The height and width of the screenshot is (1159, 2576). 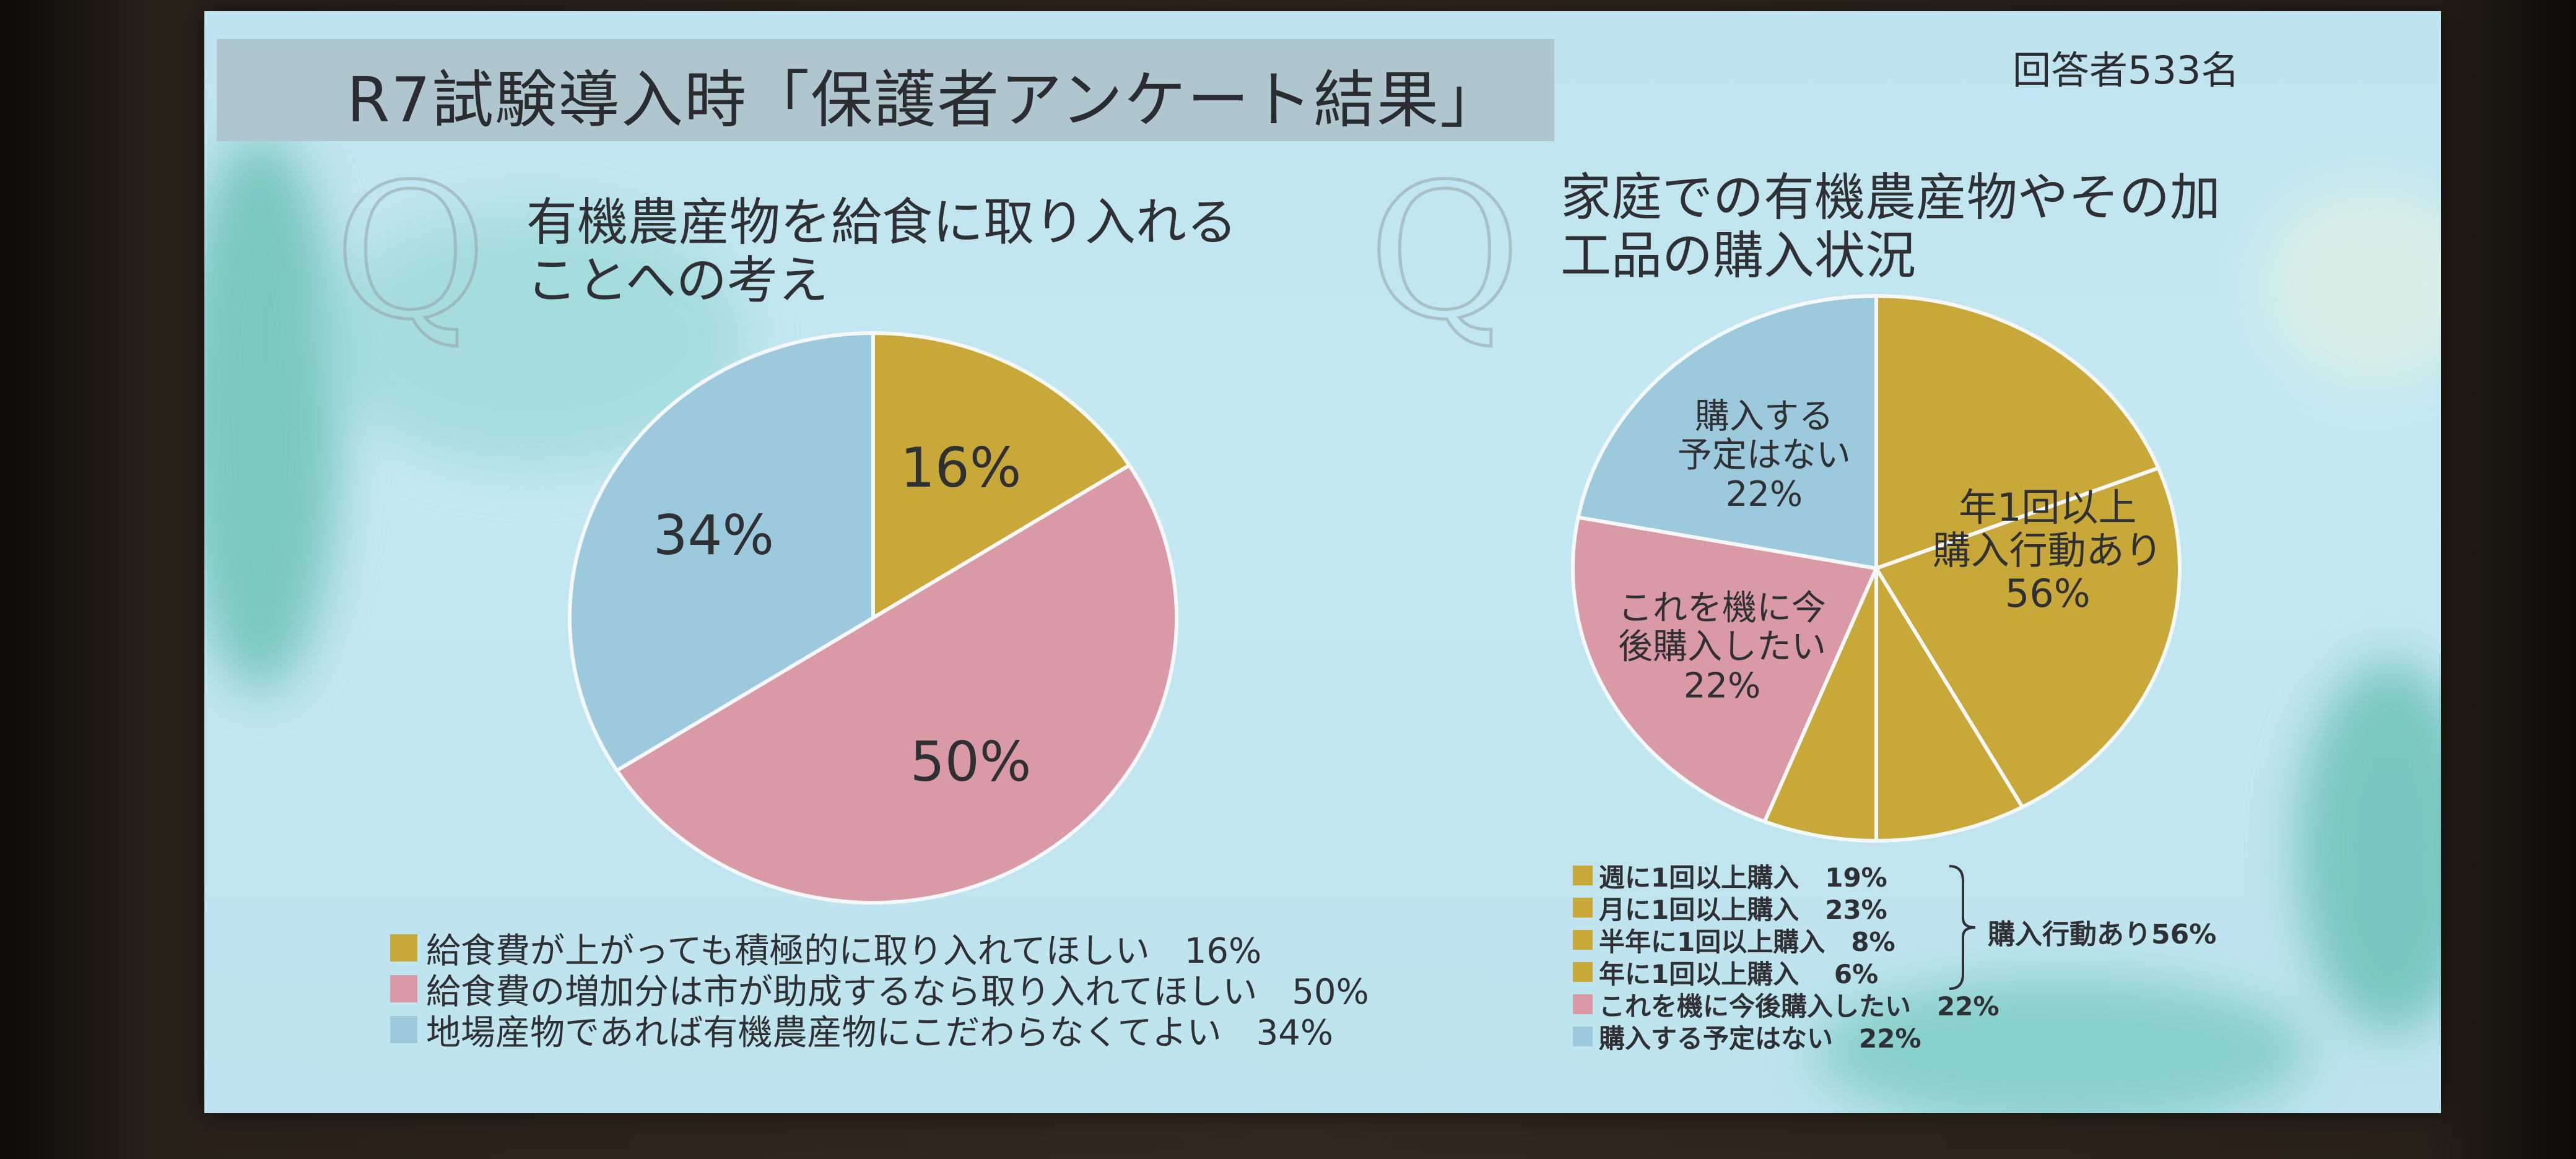 I want to click on legend-item: 購入する予定はない 22%, so click(x=1786, y=1037).